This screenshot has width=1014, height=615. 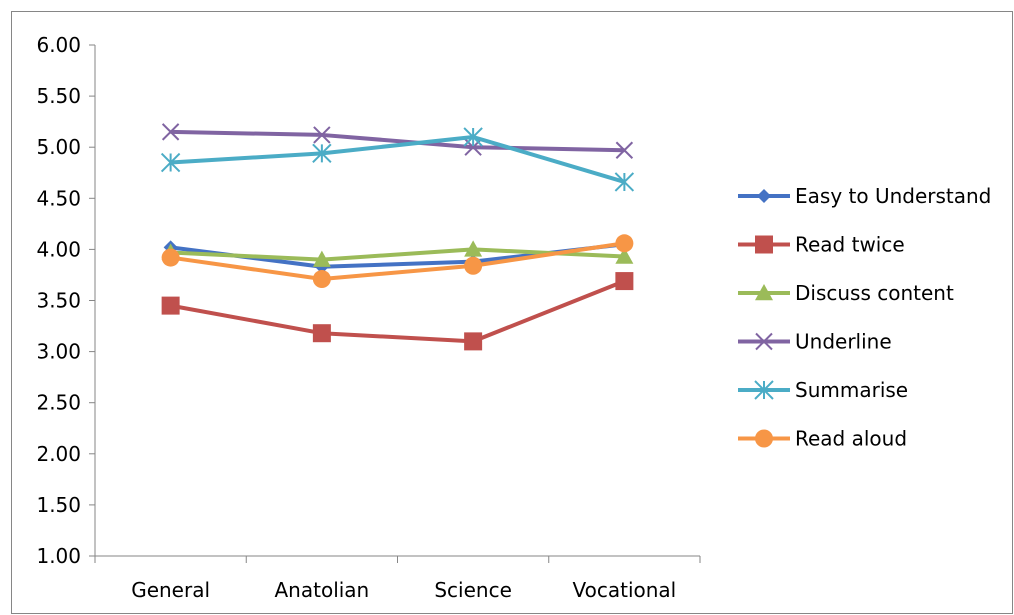 I want to click on legend-label: Easy to Understand, so click(x=893, y=196).